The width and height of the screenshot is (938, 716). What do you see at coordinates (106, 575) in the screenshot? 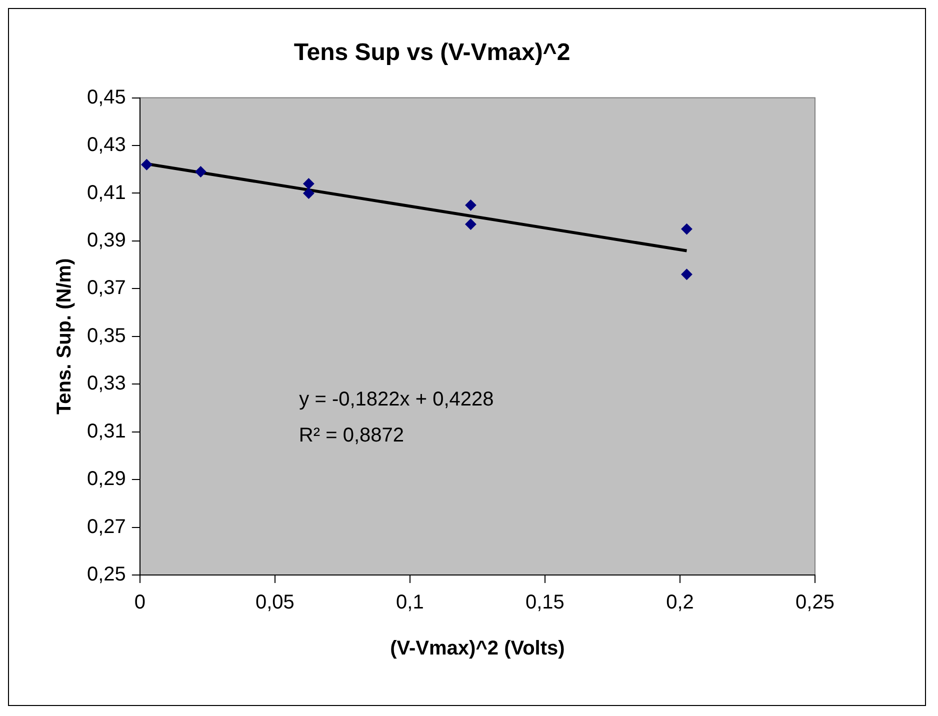
I see `y-tick-label: 0,25` at bounding box center [106, 575].